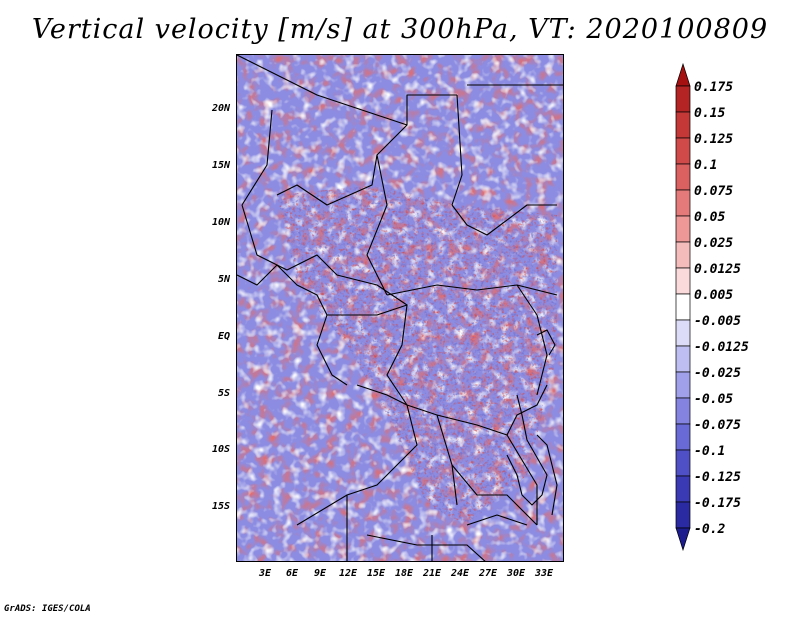  What do you see at coordinates (460, 573) in the screenshot?
I see `lon-label: 24E` at bounding box center [460, 573].